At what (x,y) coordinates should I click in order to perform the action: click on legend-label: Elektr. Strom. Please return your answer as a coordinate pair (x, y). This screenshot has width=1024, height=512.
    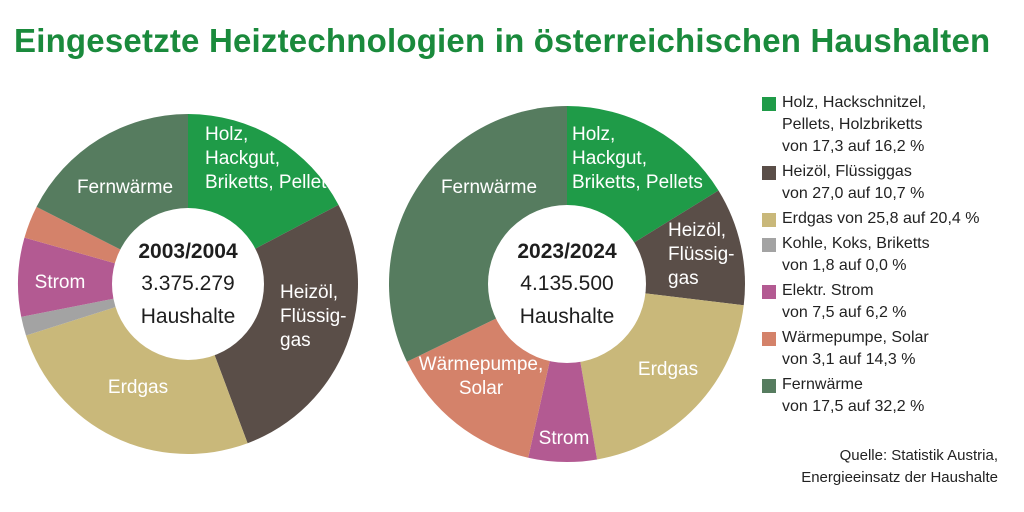
    Looking at the image, I should click on (828, 290).